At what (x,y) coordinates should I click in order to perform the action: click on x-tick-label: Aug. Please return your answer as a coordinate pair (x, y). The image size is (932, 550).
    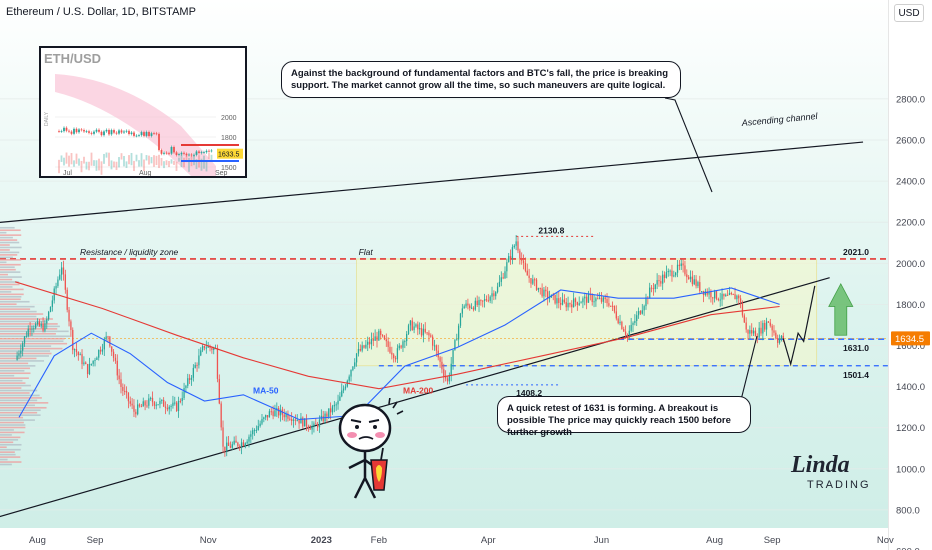
    Looking at the image, I should click on (714, 540).